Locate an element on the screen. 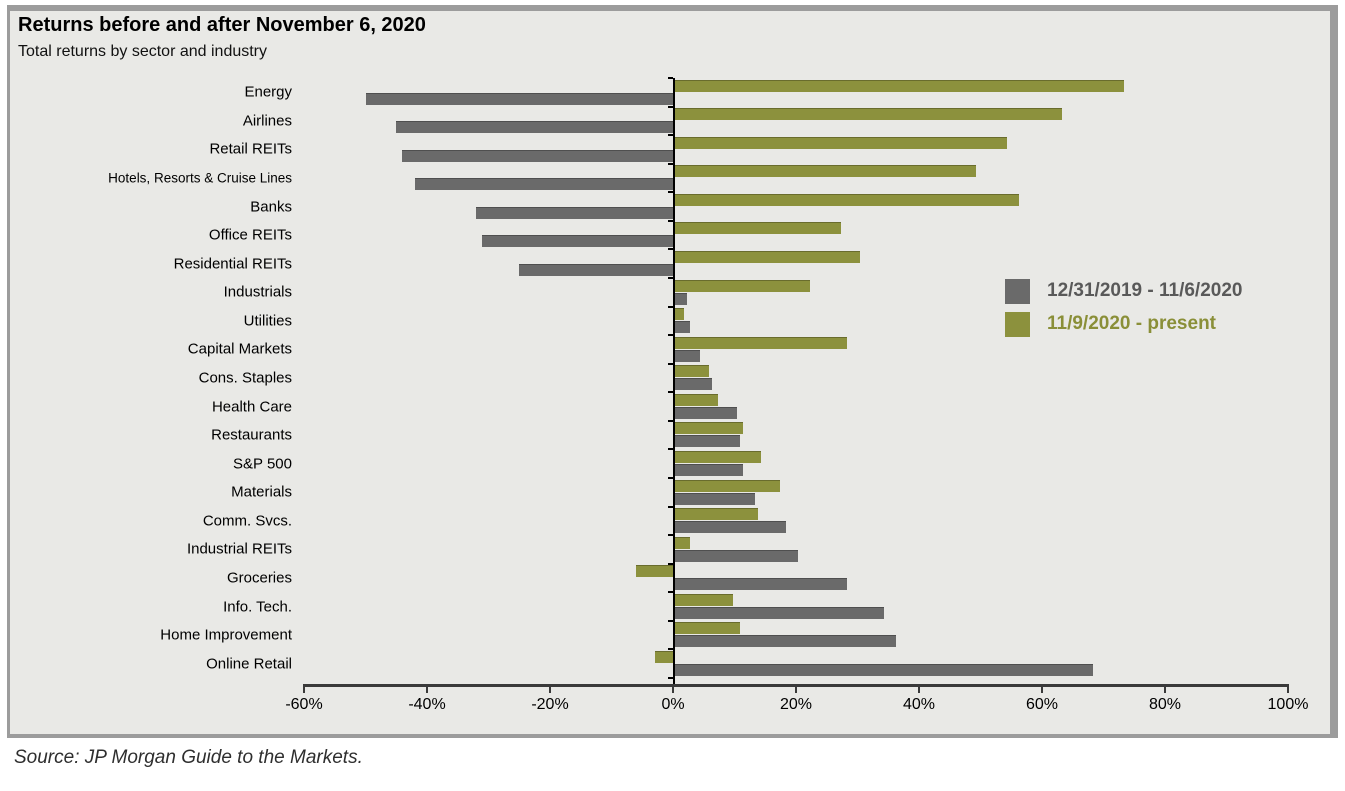 The height and width of the screenshot is (791, 1345). category-label: Office REITs is located at coordinates (250, 235).